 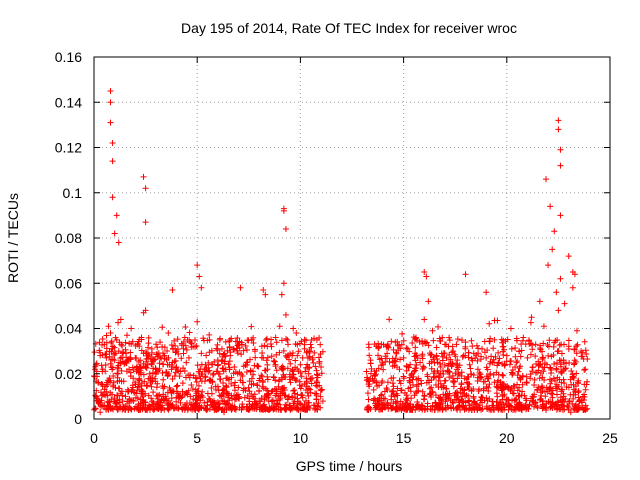 What do you see at coordinates (349, 466) in the screenshot?
I see `x-axis-label: GPS time / hours` at bounding box center [349, 466].